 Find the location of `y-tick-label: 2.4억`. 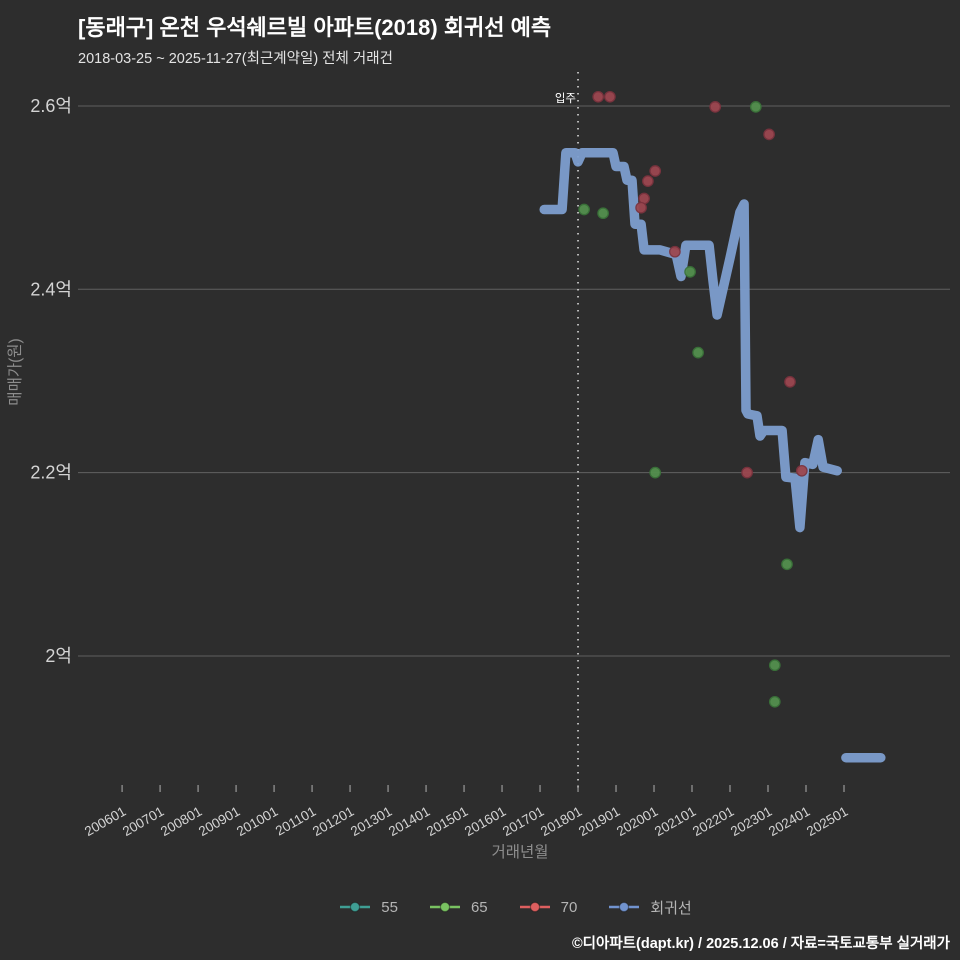

y-tick-label: 2.4억 is located at coordinates (51, 289).